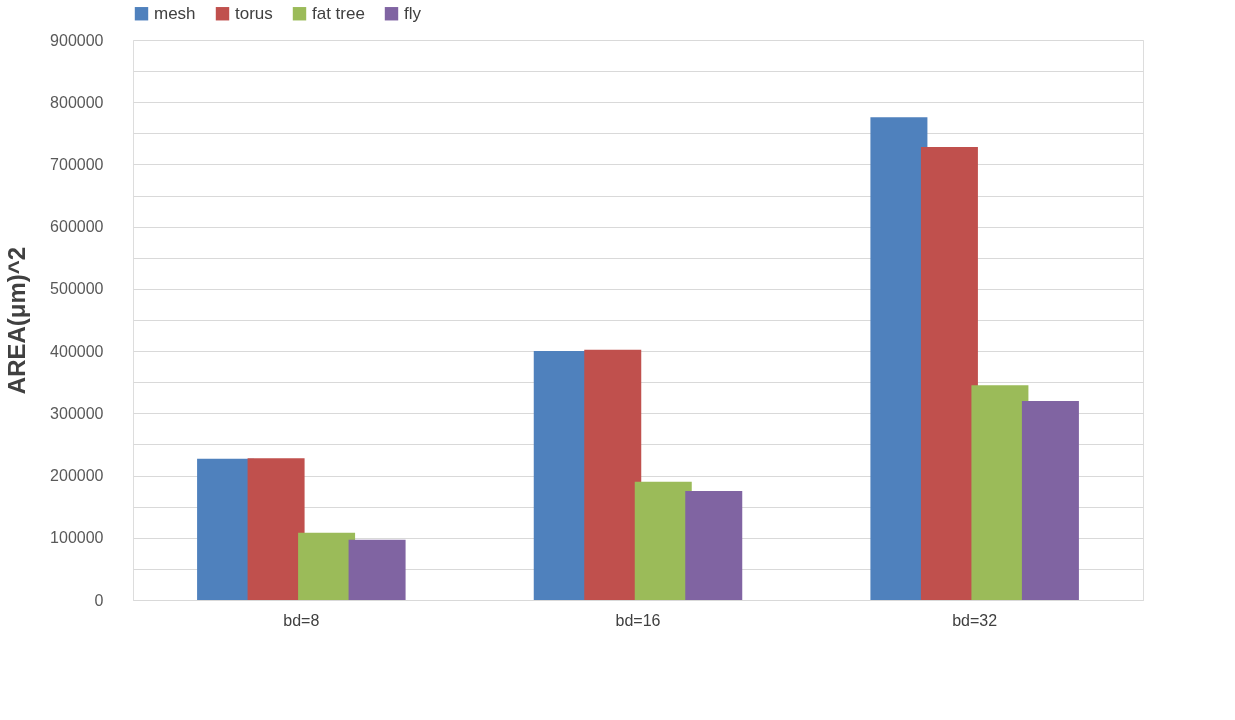  What do you see at coordinates (338, 13) in the screenshot?
I see `legend-label: fat tree` at bounding box center [338, 13].